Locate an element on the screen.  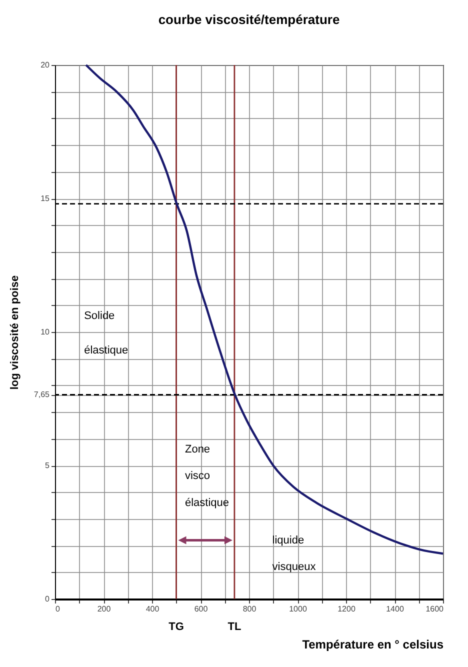
y-tick-label: 20 is located at coordinates (45, 65).